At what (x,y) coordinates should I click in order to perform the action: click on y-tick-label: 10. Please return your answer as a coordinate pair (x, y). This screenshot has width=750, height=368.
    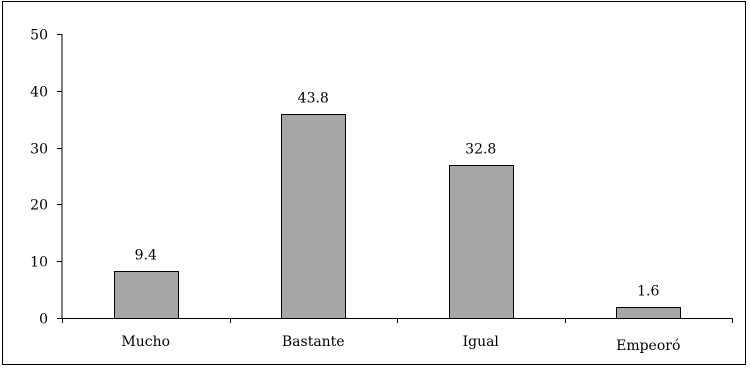
    Looking at the image, I should click on (39, 263).